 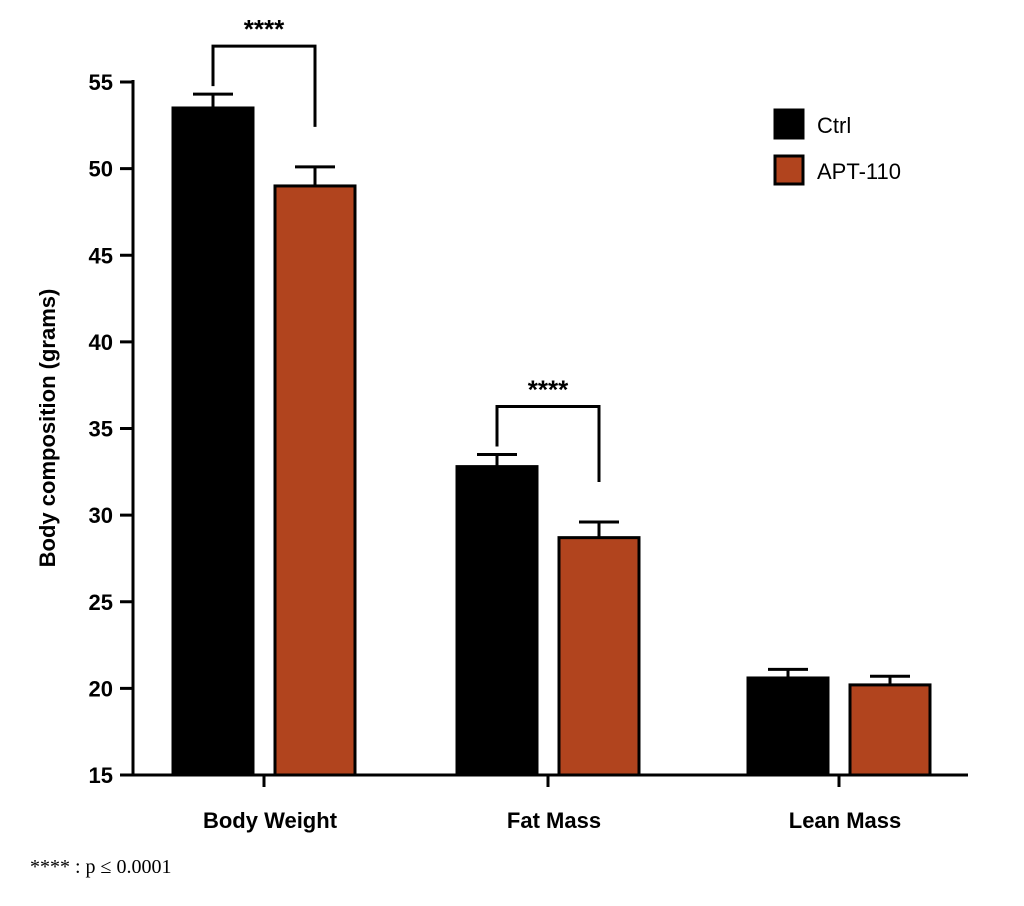 What do you see at coordinates (101, 688) in the screenshot?
I see `y-tick-label: 20` at bounding box center [101, 688].